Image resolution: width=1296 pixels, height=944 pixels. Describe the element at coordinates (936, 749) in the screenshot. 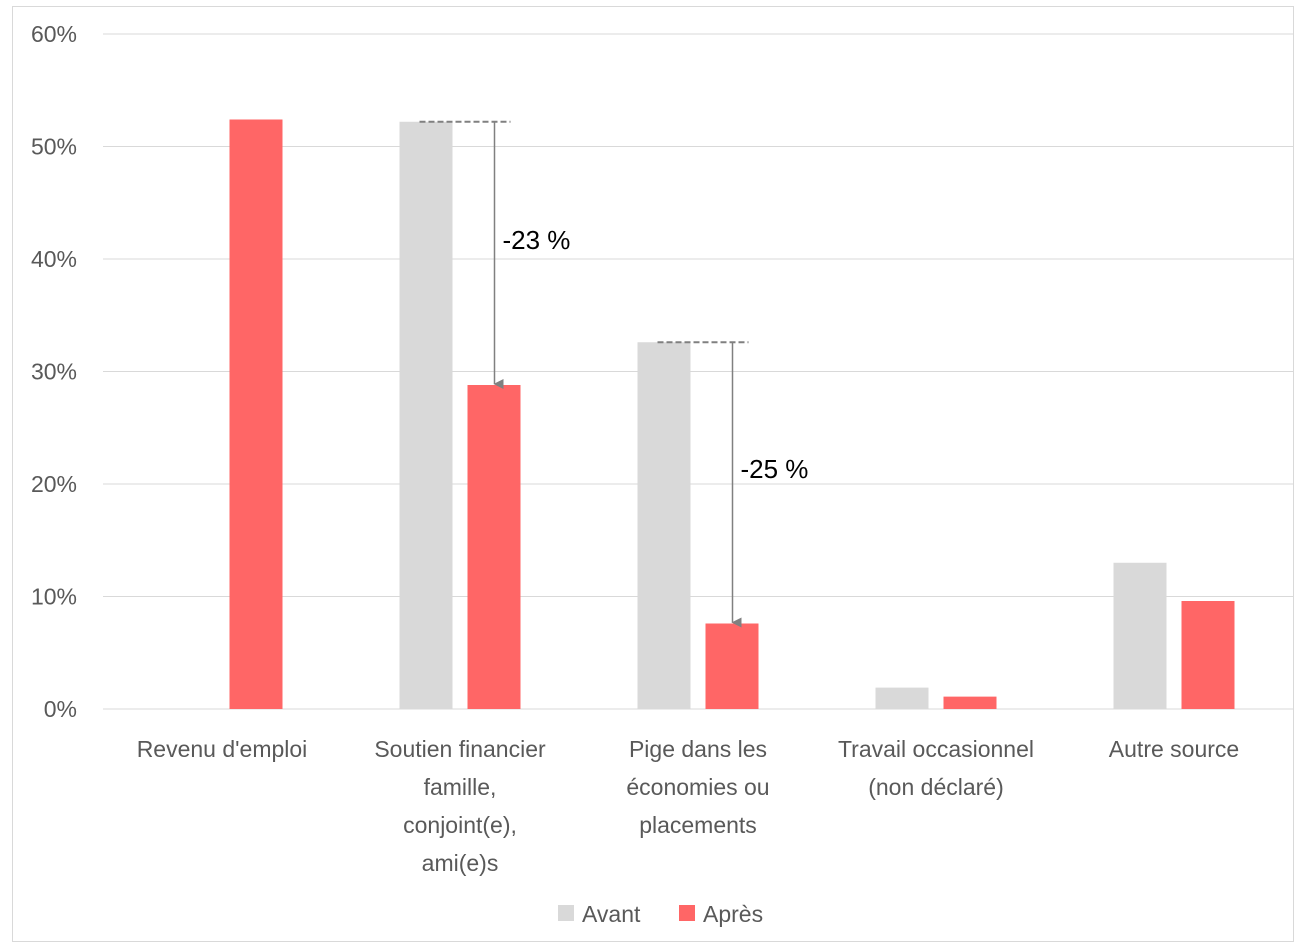

I see `category-label: Travail occasionnel` at that location.